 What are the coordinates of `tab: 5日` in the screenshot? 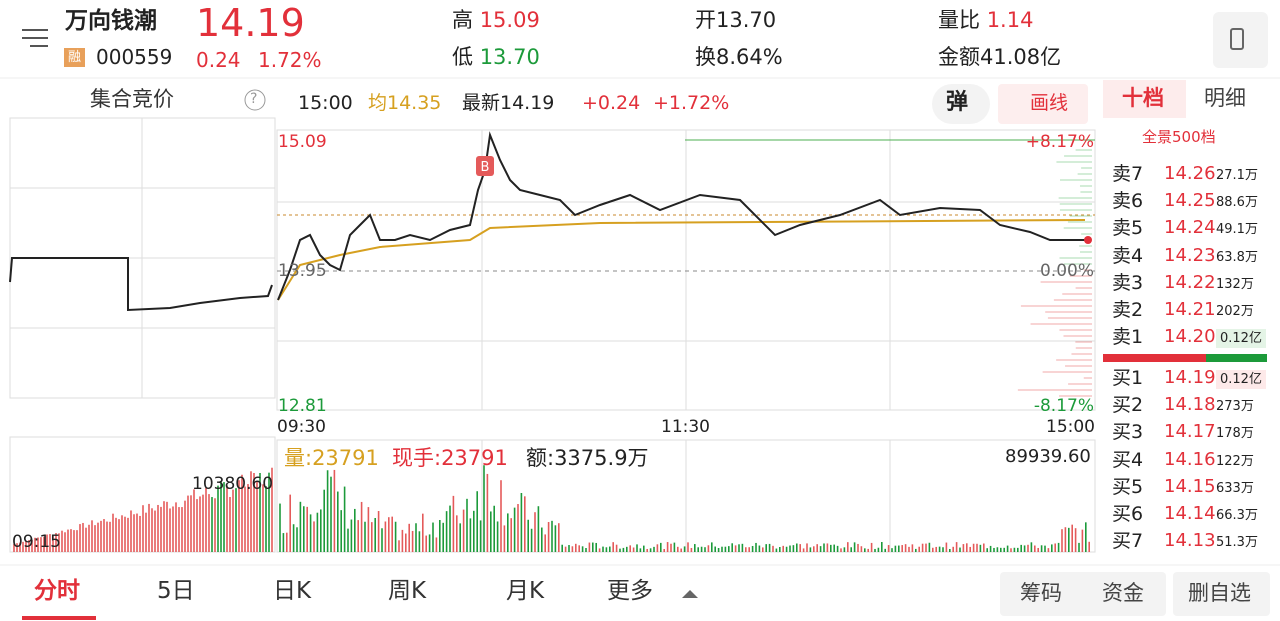 It's located at (176, 591).